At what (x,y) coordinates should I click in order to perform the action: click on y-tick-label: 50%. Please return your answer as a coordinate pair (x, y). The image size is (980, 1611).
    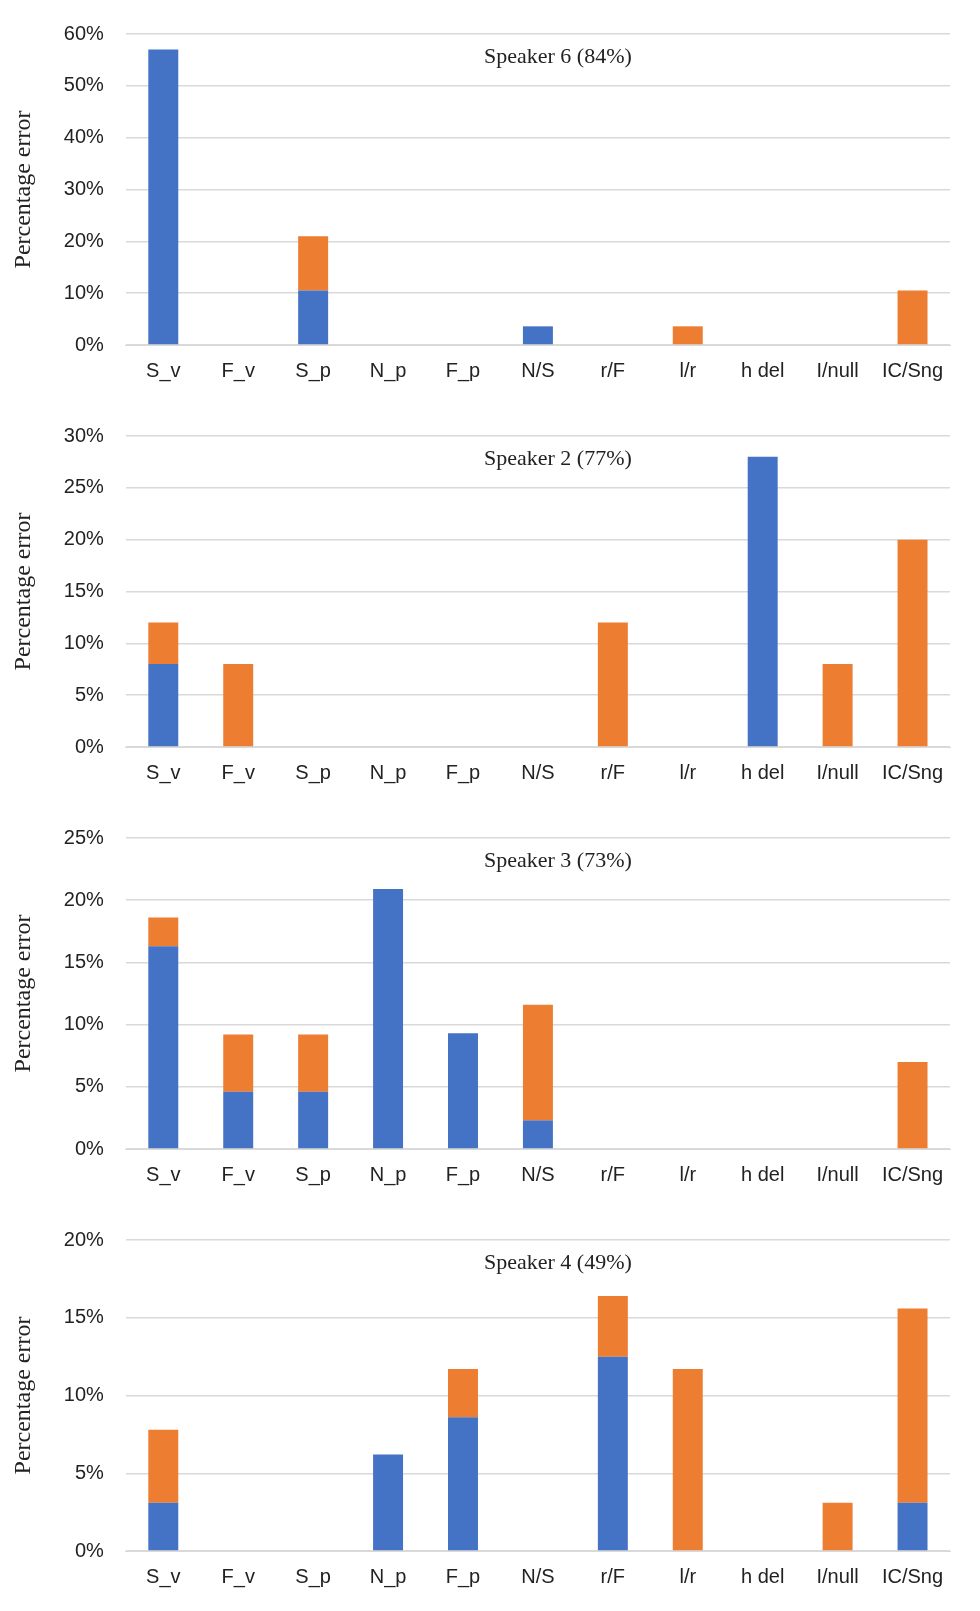
    Looking at the image, I should click on (84, 84).